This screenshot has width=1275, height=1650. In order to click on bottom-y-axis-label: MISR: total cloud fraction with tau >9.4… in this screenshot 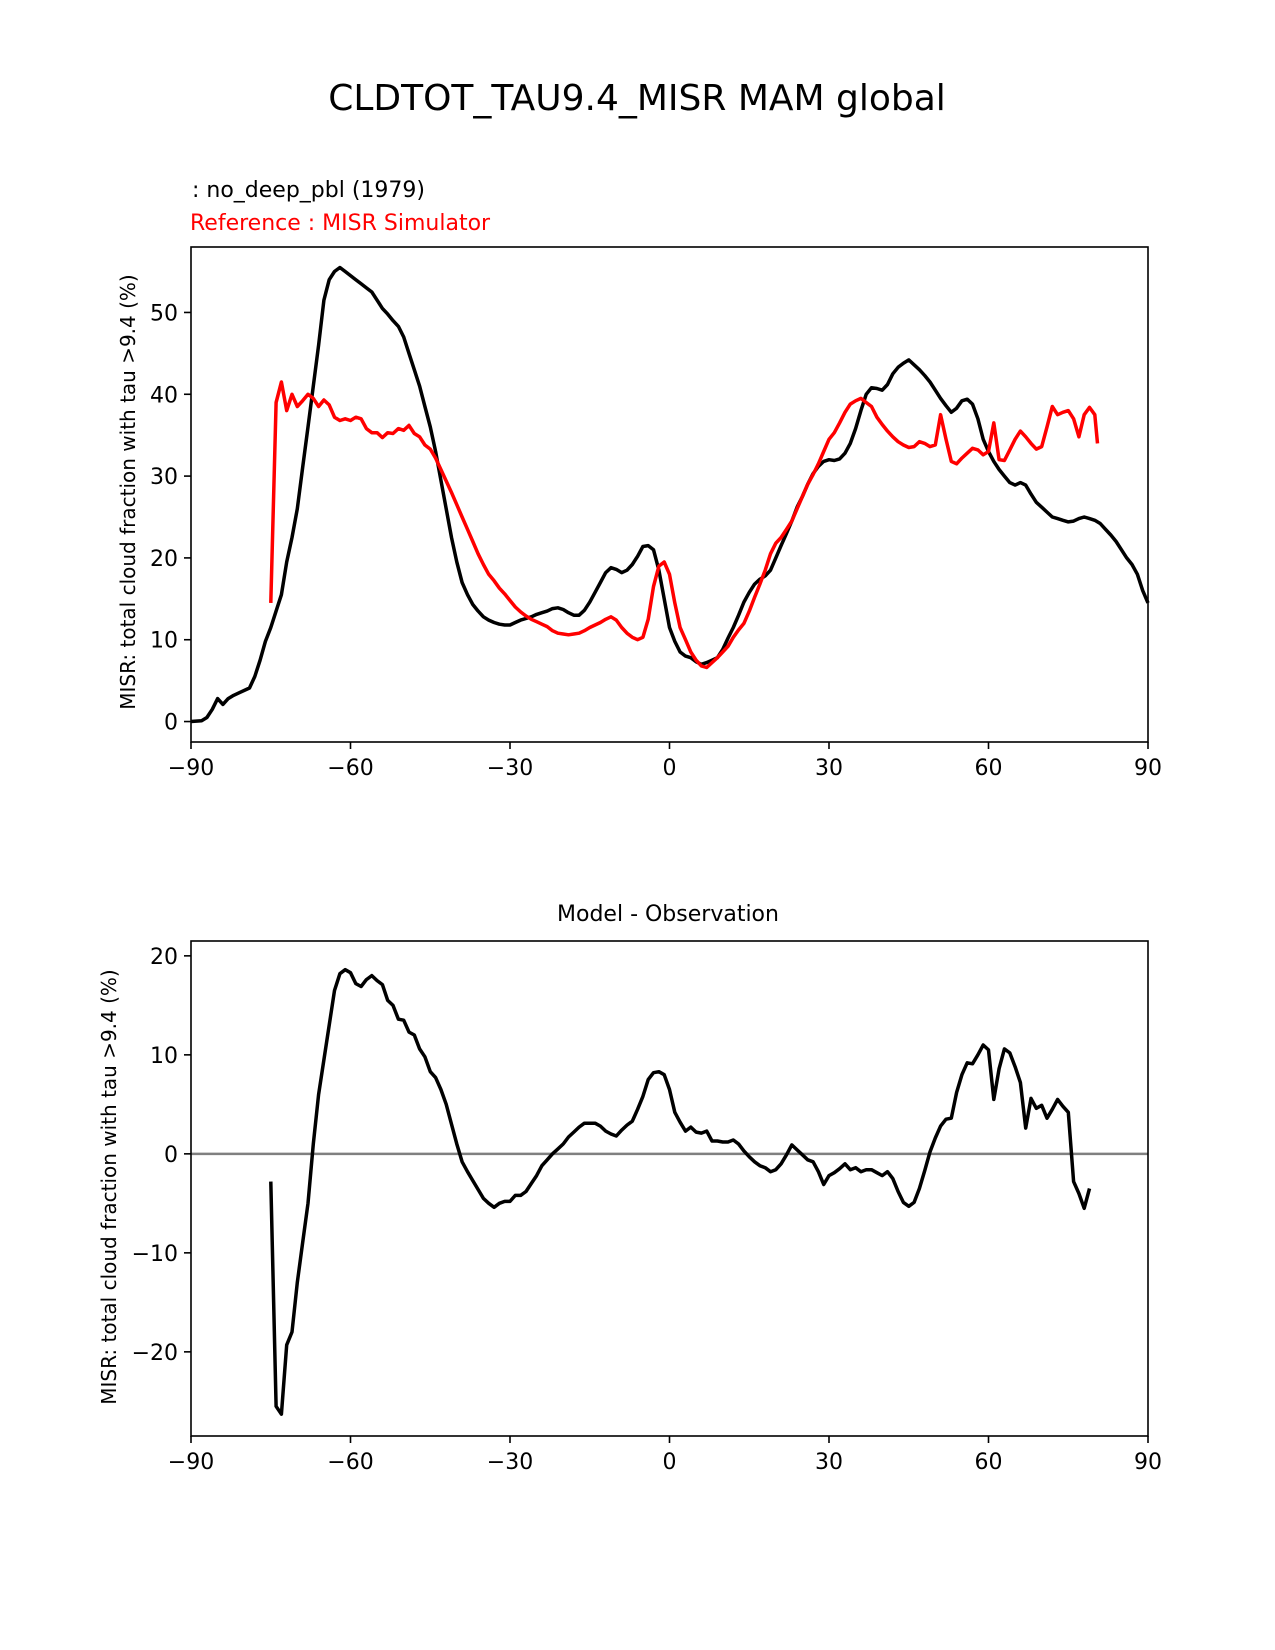, I will do `click(109, 1186)`.